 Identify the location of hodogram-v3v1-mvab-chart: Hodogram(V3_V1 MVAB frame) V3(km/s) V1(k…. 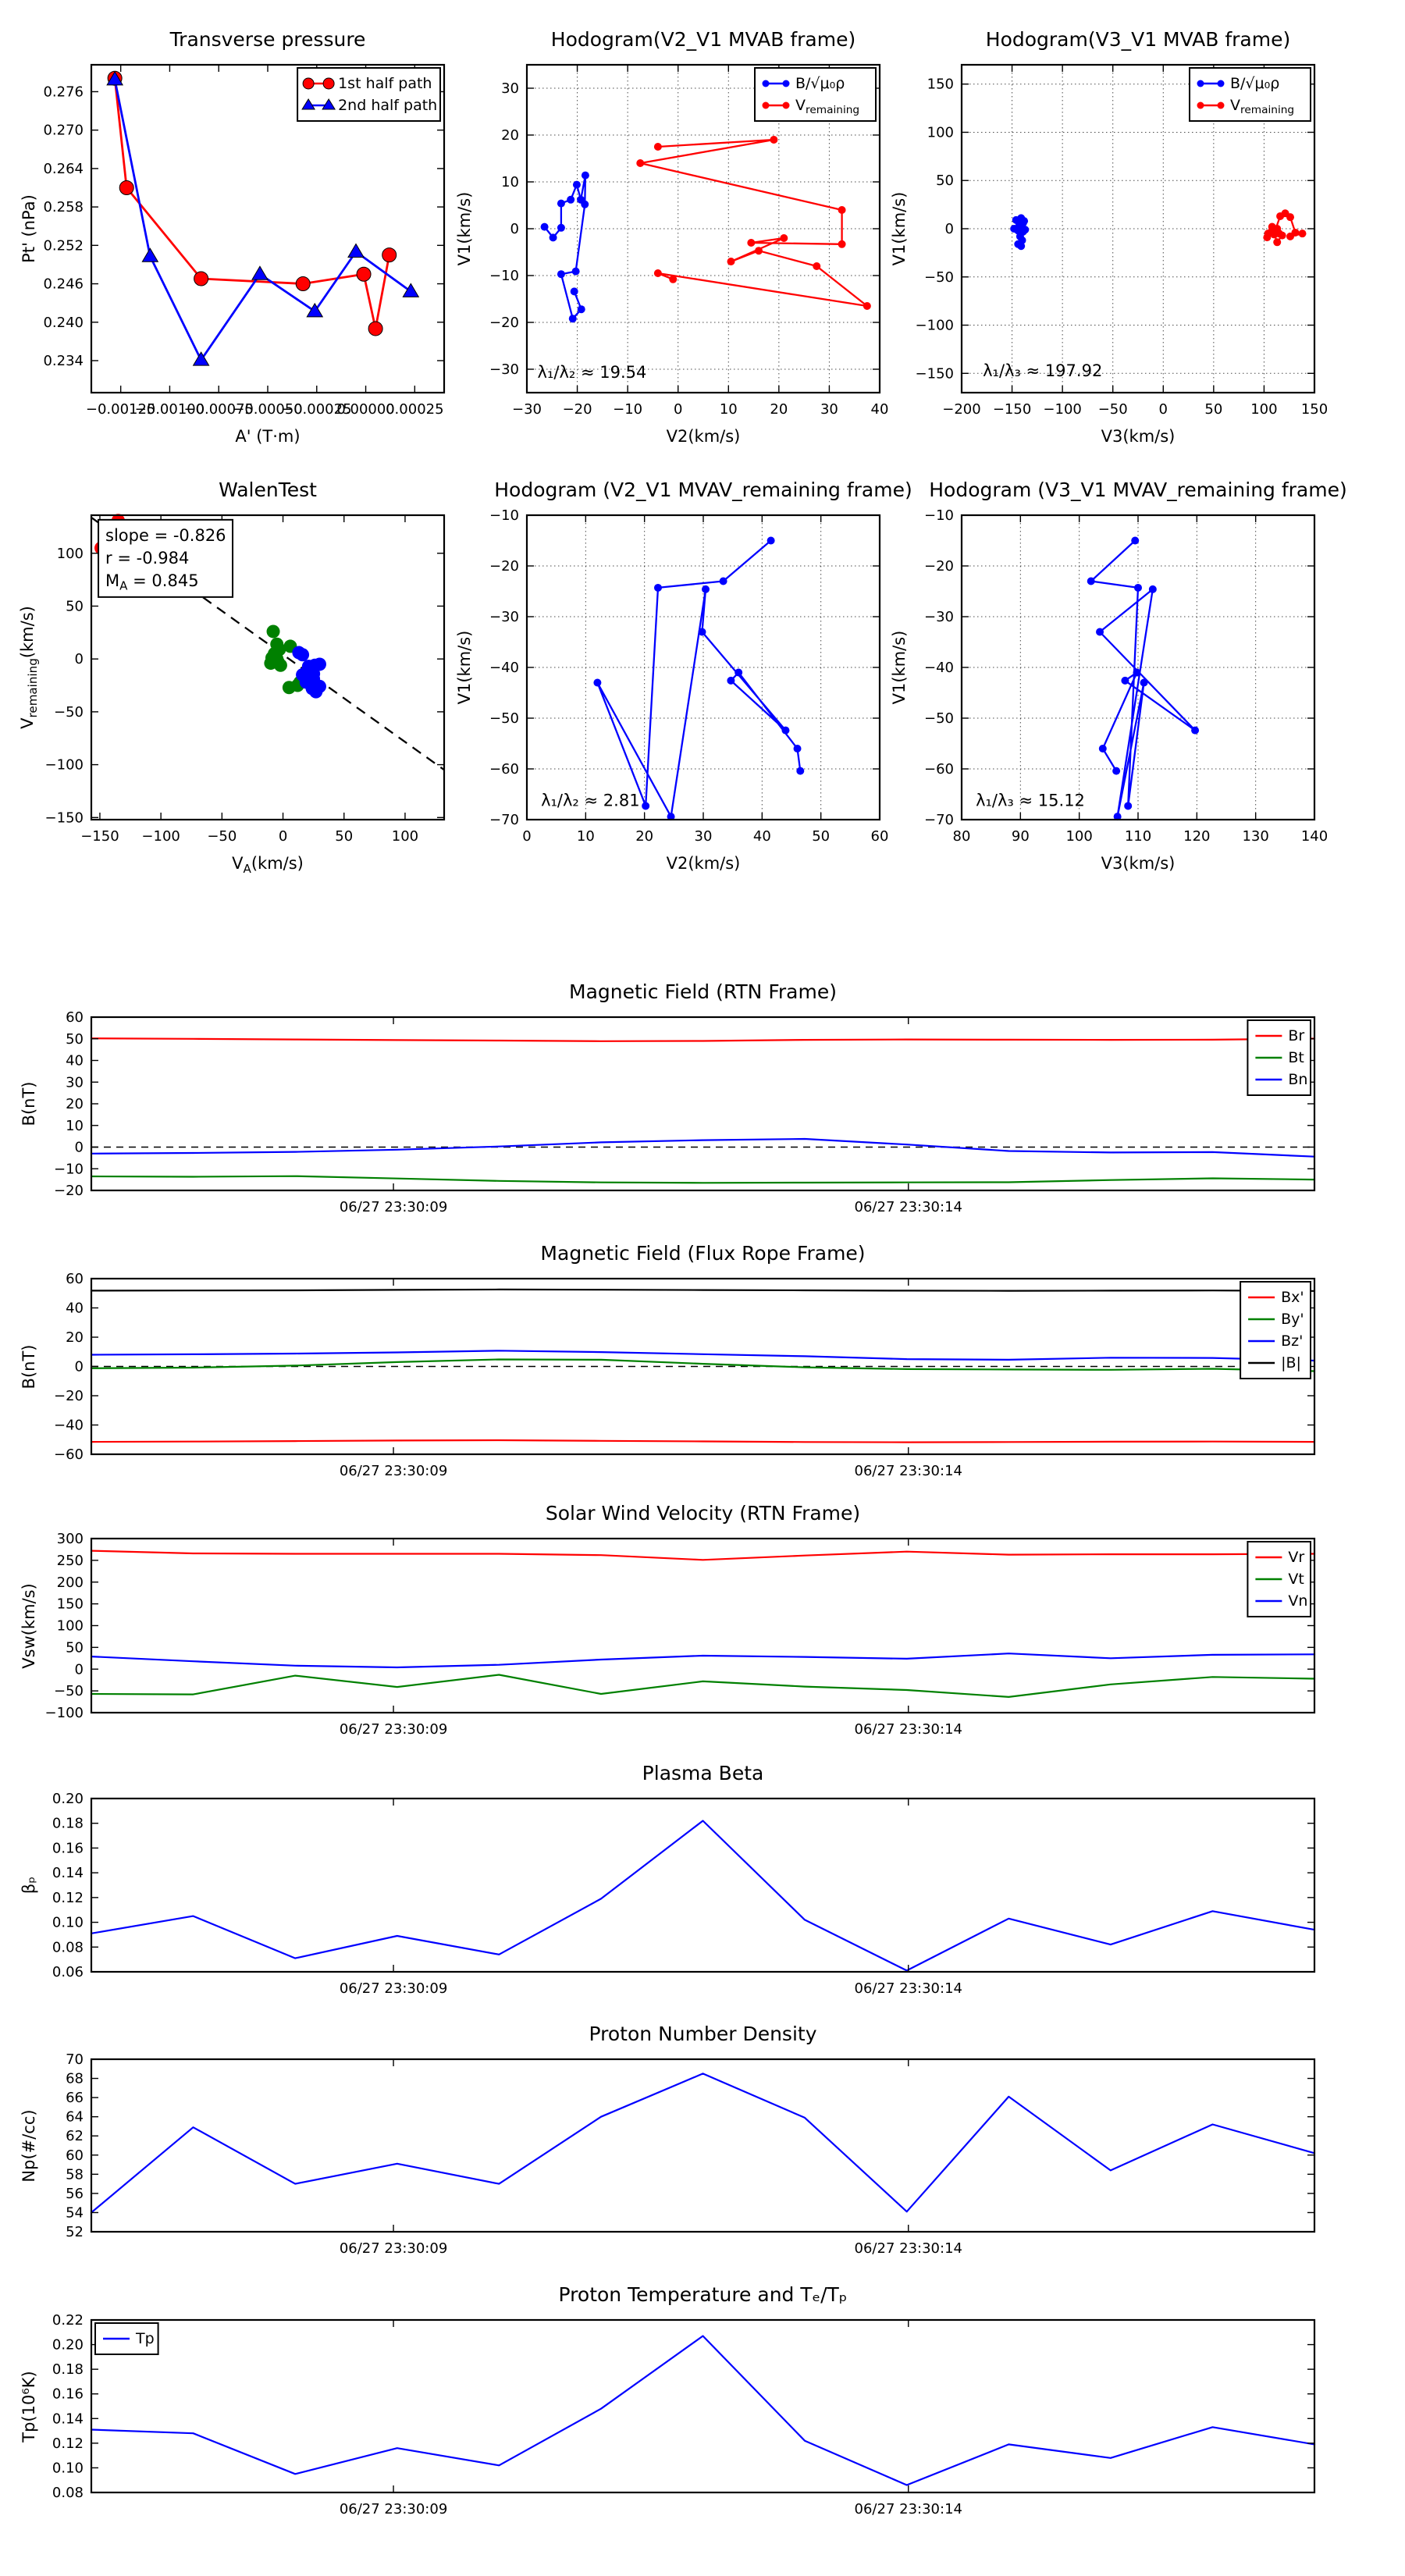
(1112, 241).